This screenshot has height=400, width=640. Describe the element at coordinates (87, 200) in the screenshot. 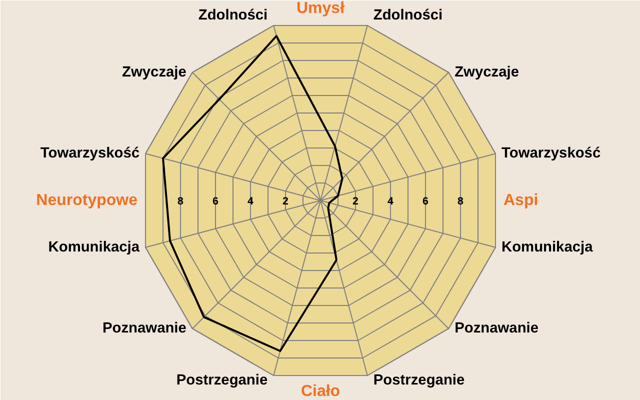

I see `text: Neurotypowe` at that location.